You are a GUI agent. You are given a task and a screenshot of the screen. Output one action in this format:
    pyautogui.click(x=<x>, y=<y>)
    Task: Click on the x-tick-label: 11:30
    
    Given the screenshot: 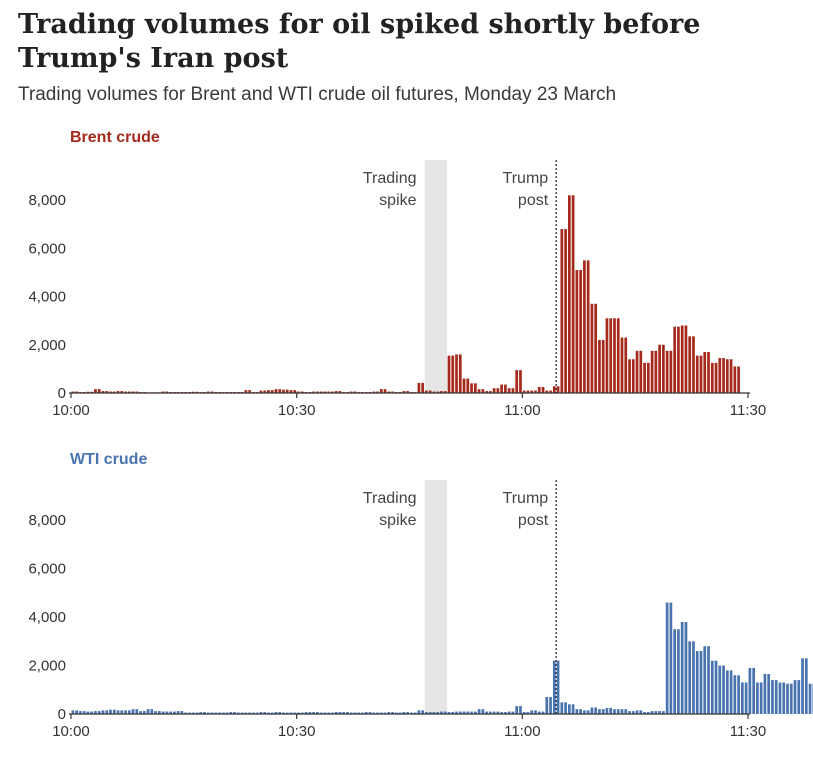 What is the action you would take?
    pyautogui.click(x=748, y=731)
    